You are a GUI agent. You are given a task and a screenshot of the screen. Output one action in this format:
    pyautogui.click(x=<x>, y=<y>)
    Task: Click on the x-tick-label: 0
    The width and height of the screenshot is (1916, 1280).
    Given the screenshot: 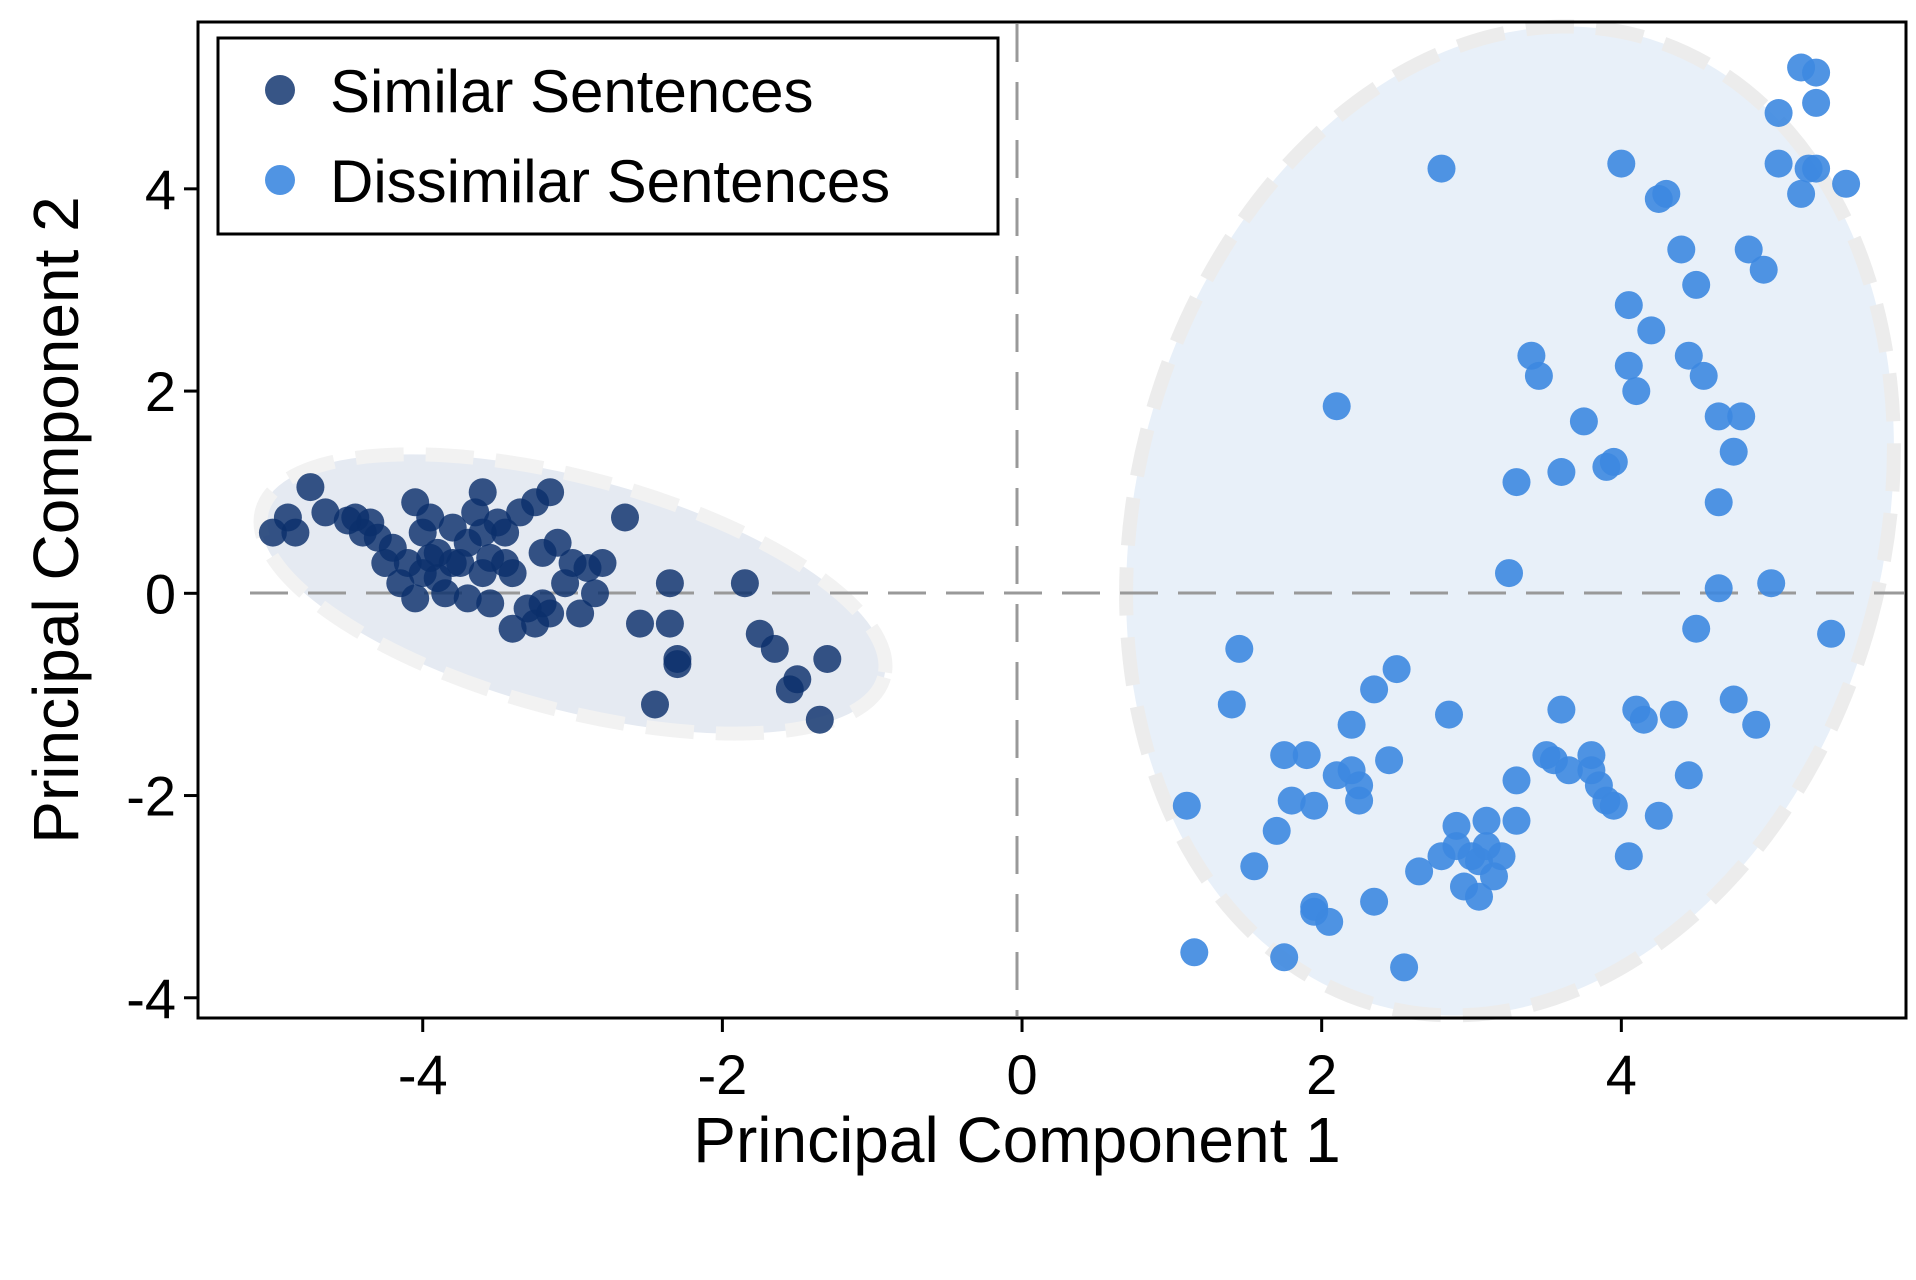 What is the action you would take?
    pyautogui.click(x=1021, y=1074)
    